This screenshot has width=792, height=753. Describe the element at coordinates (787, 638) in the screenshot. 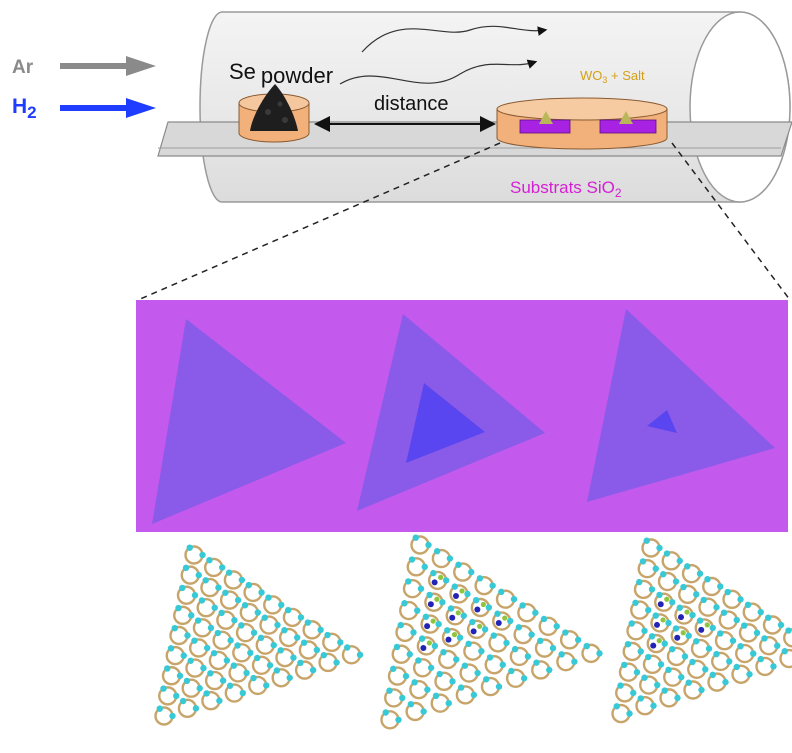

I see `hex-ring` at that location.